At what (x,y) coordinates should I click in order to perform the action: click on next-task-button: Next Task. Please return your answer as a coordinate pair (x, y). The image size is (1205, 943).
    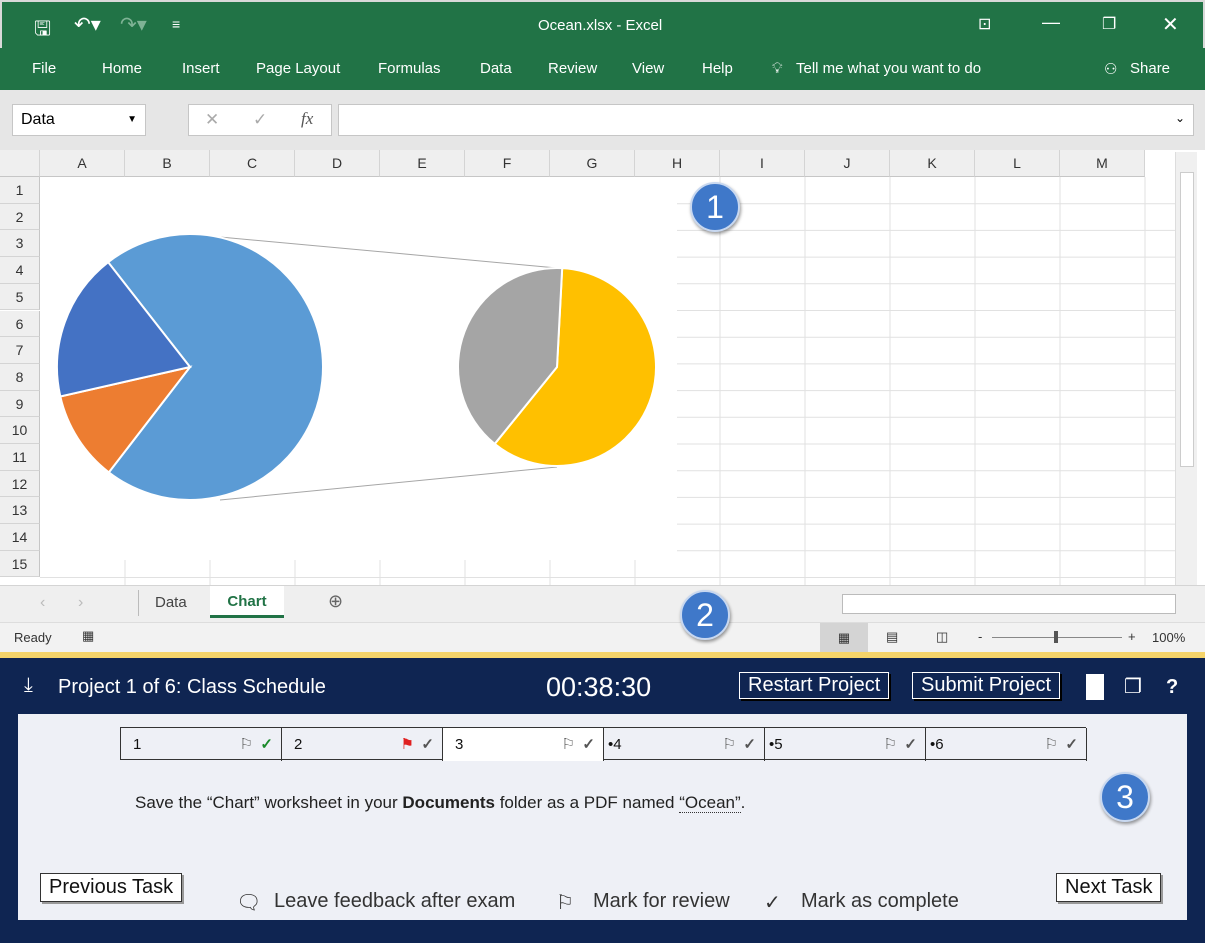
    Looking at the image, I should click on (1109, 887).